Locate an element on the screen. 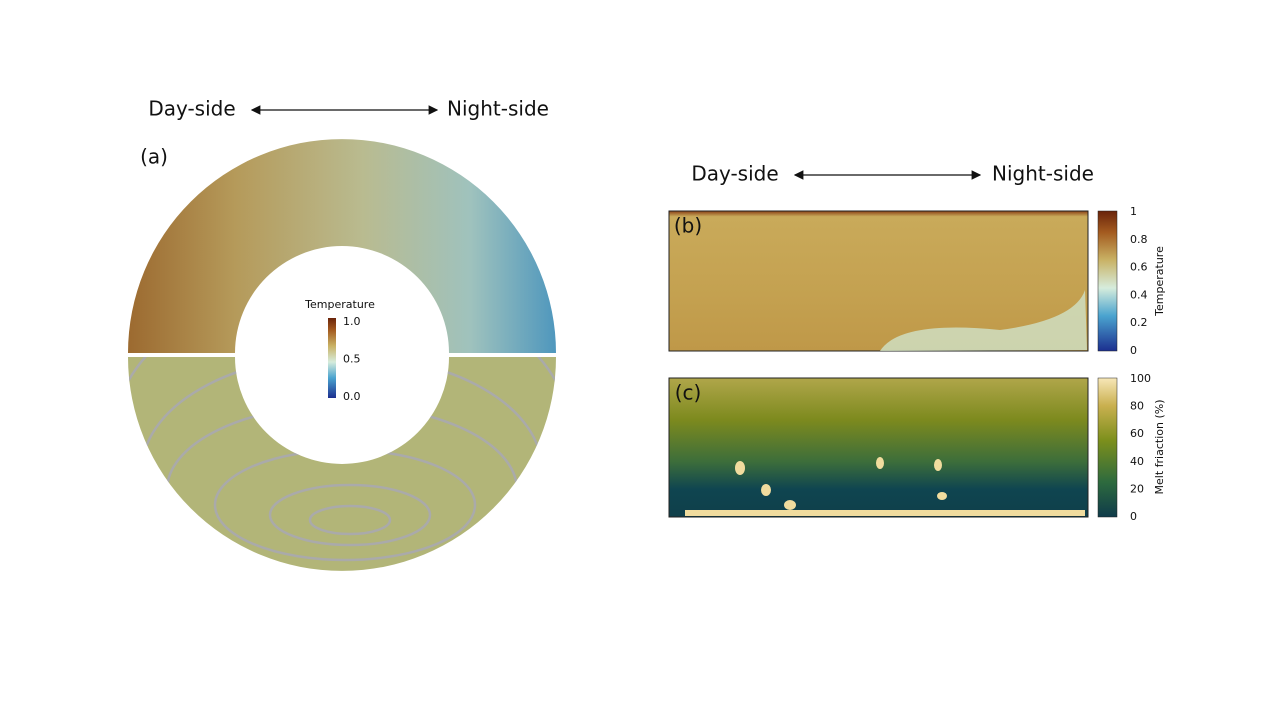 This screenshot has height=714, width=1276. colorbar-tick-label: 0.2 is located at coordinates (1139, 322).